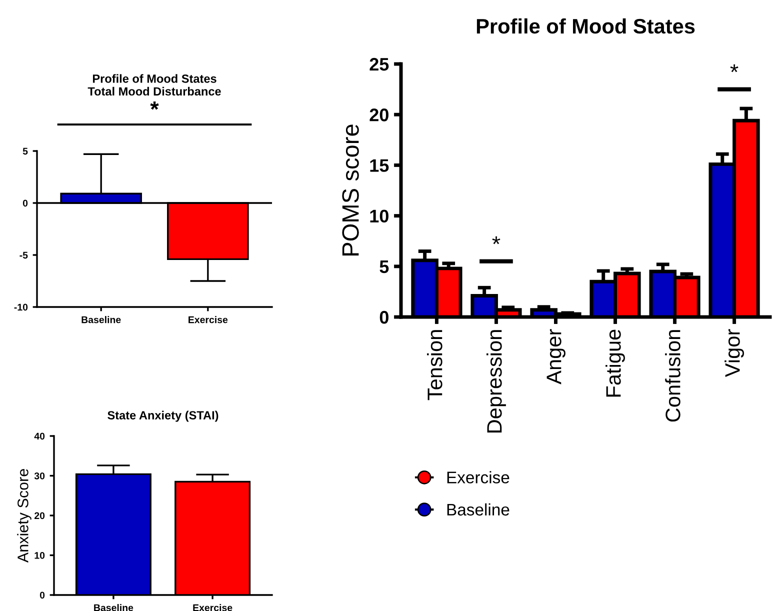 The image size is (775, 611). What do you see at coordinates (21, 307) in the screenshot?
I see `y-tick-label: -10` at bounding box center [21, 307].